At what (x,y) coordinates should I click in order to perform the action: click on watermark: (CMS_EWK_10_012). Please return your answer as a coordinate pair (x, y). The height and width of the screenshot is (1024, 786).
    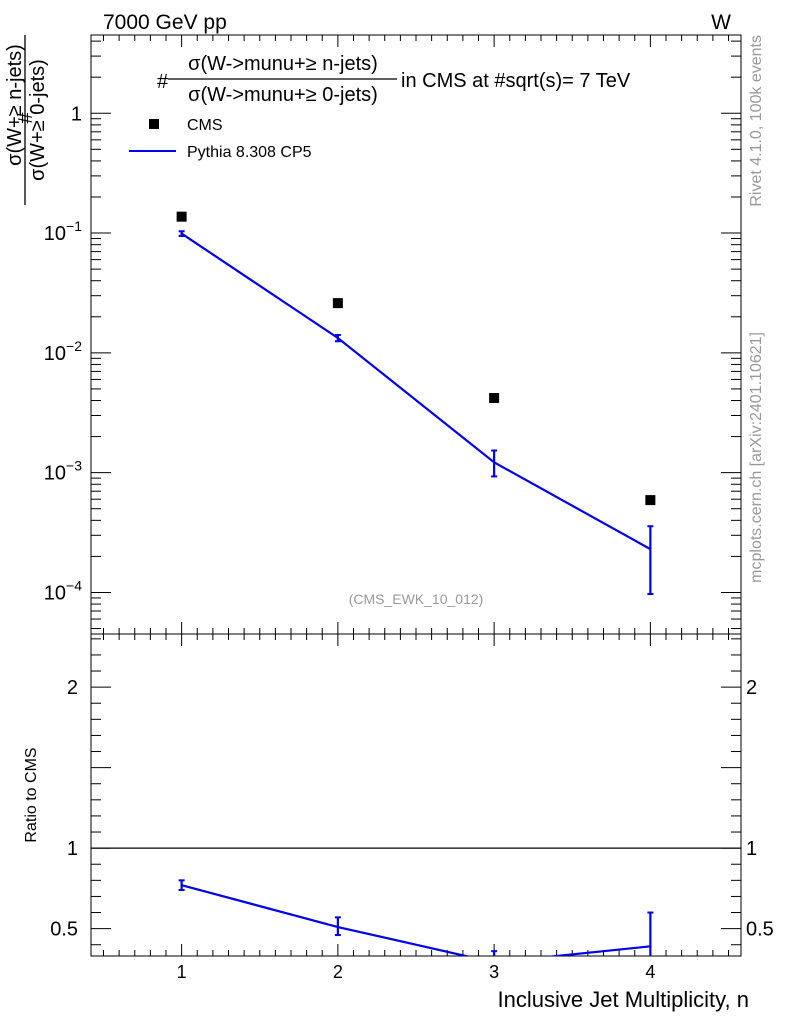
    Looking at the image, I should click on (416, 599).